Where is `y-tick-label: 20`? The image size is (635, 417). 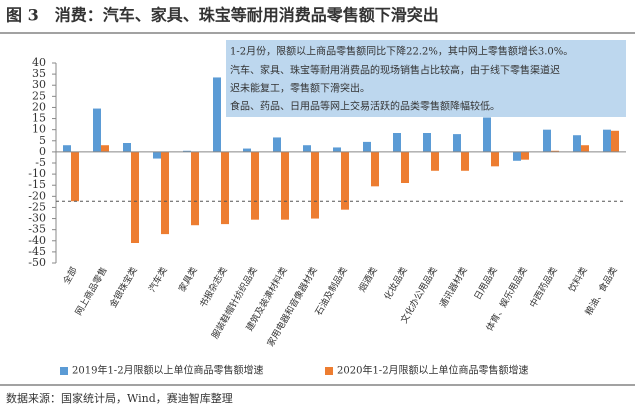
y-tick-label: 20 is located at coordinates (39, 106).